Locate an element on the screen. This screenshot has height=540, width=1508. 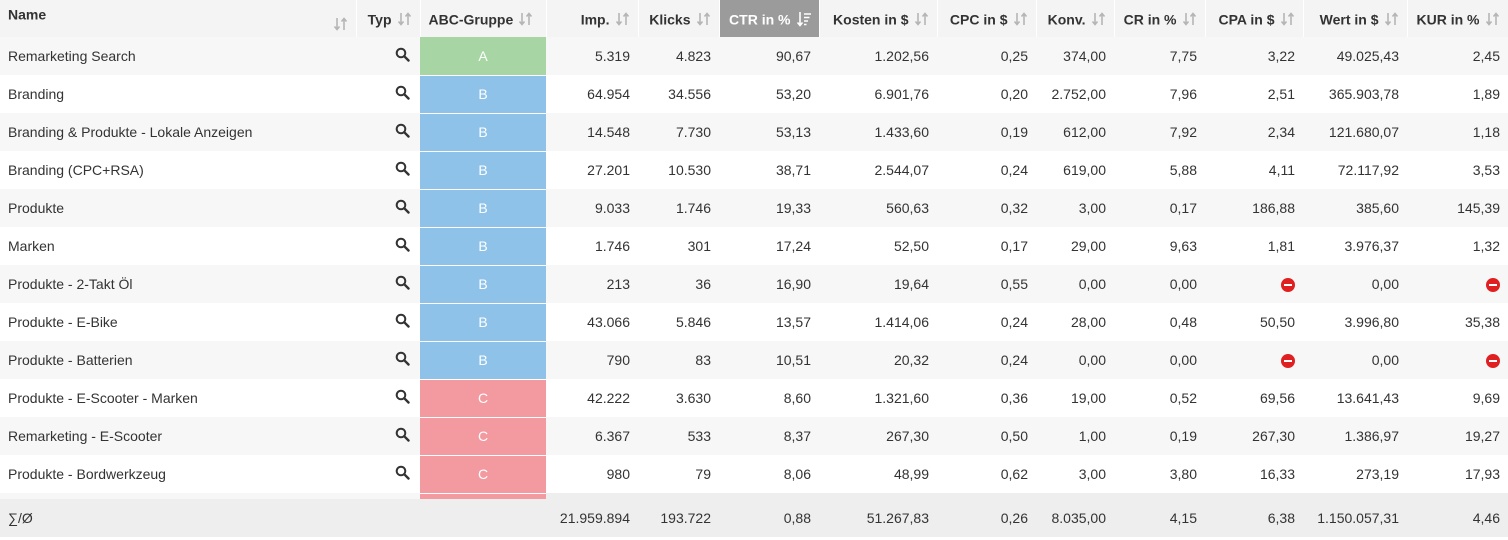
column-label-wert: Wert in $ is located at coordinates (1349, 19).